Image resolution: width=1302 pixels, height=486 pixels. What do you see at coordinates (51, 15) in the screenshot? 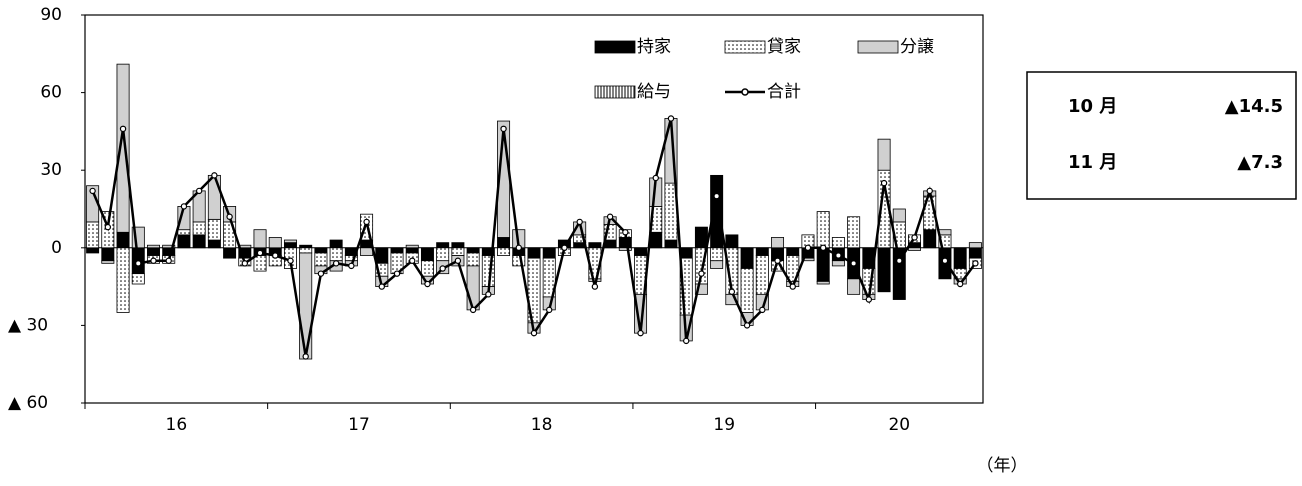
I see `y-tick-label: 90` at bounding box center [51, 15].